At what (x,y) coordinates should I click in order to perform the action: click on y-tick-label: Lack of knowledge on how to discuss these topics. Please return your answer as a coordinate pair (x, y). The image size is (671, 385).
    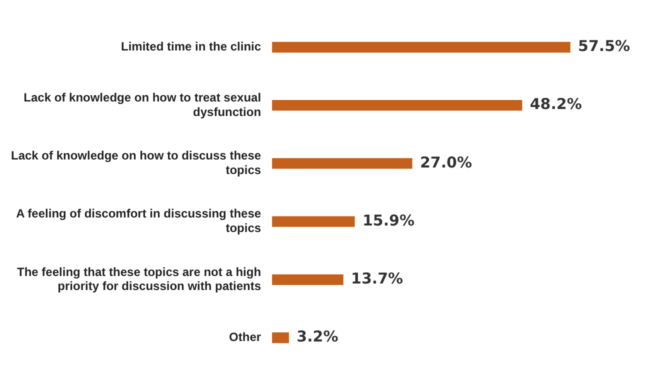
    Looking at the image, I should click on (136, 162).